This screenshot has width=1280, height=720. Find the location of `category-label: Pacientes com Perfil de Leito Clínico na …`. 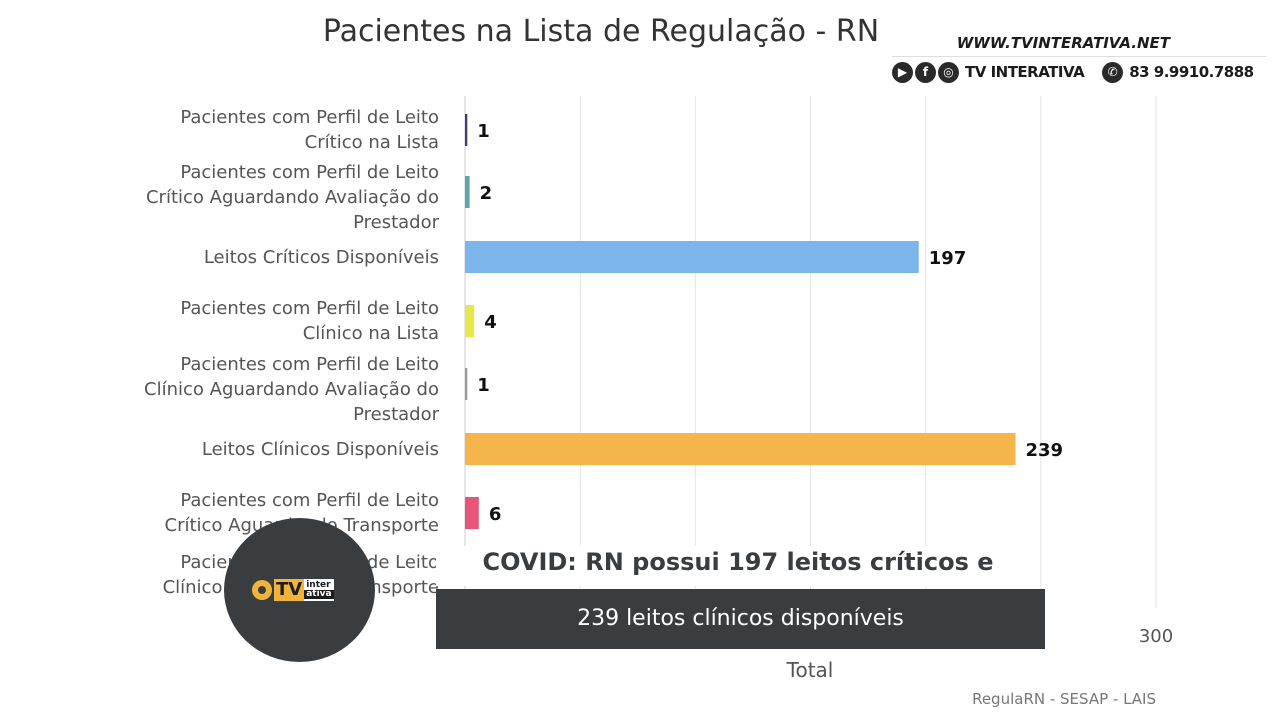

category-label: Pacientes com Perfil de Leito Clínico na … is located at coordinates (279, 321).